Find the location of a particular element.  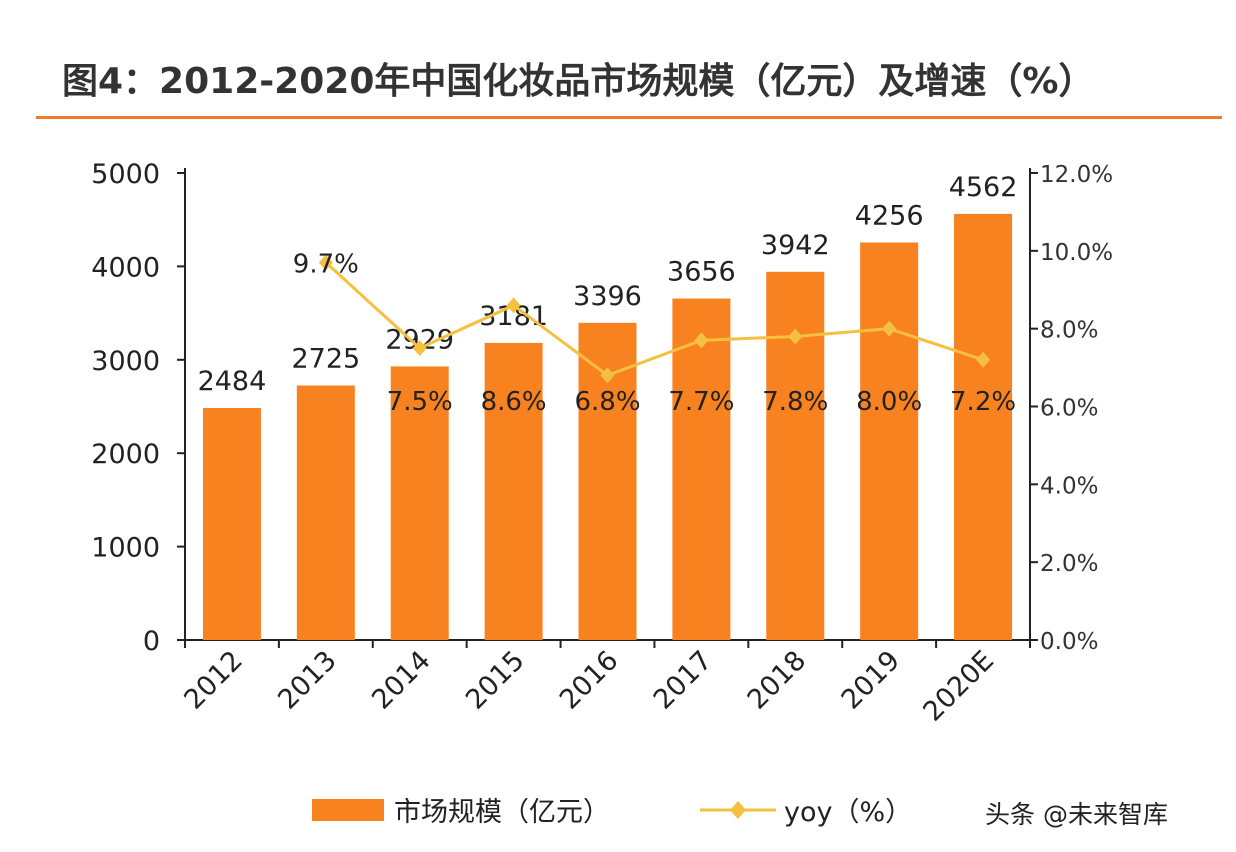

bar-value-label: 4562 is located at coordinates (983, 187).